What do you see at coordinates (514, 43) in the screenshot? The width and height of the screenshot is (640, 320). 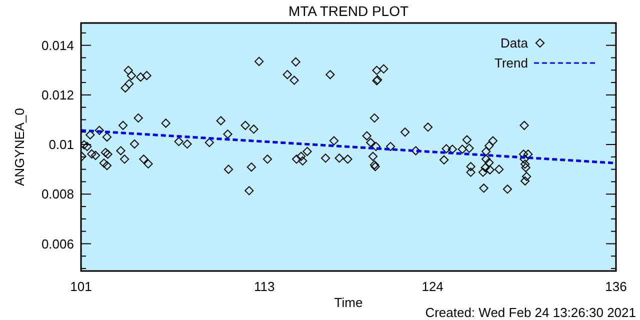 I see `legend-label: Data` at bounding box center [514, 43].